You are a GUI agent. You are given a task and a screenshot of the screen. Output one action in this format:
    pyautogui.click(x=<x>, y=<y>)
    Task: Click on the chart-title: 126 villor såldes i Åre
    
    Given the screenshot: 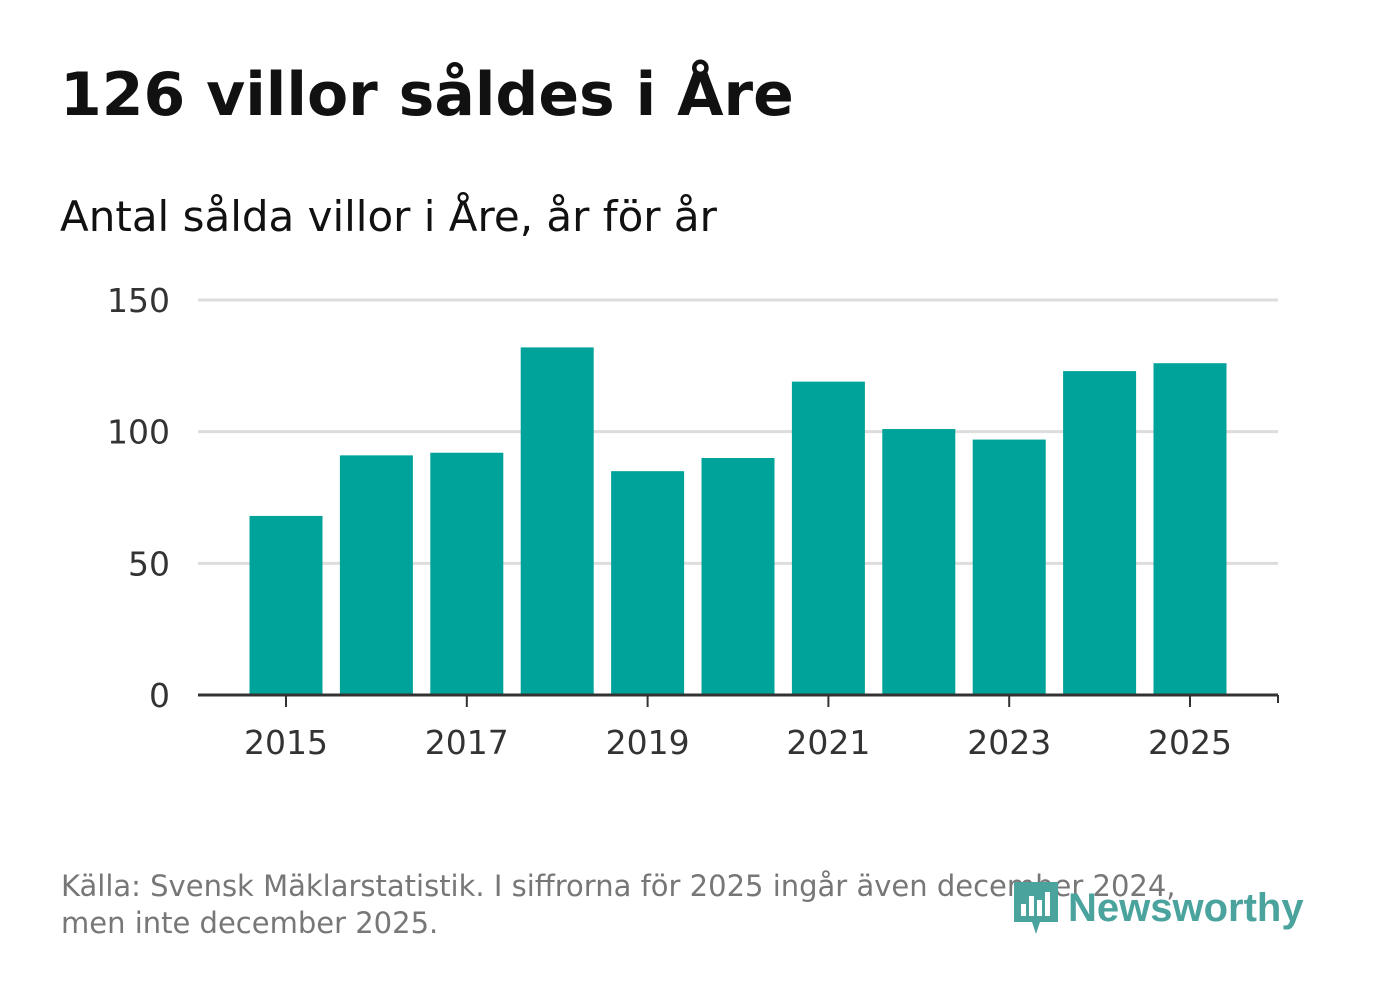 What is the action you would take?
    pyautogui.click(x=427, y=95)
    